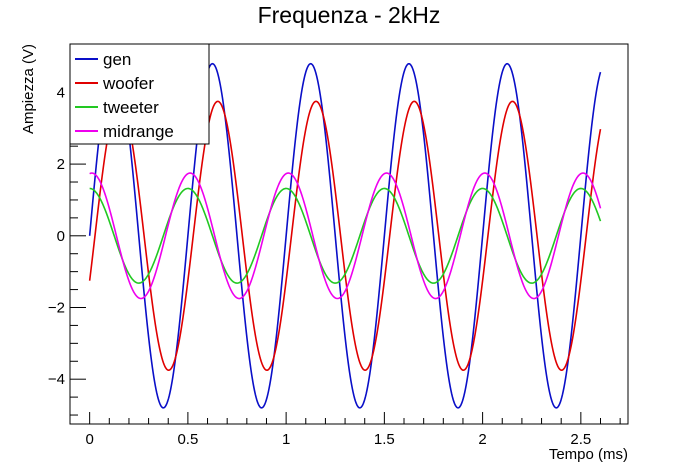 The image size is (698, 476). What do you see at coordinates (384, 439) in the screenshot?
I see `x-tick-label: 1.5` at bounding box center [384, 439].